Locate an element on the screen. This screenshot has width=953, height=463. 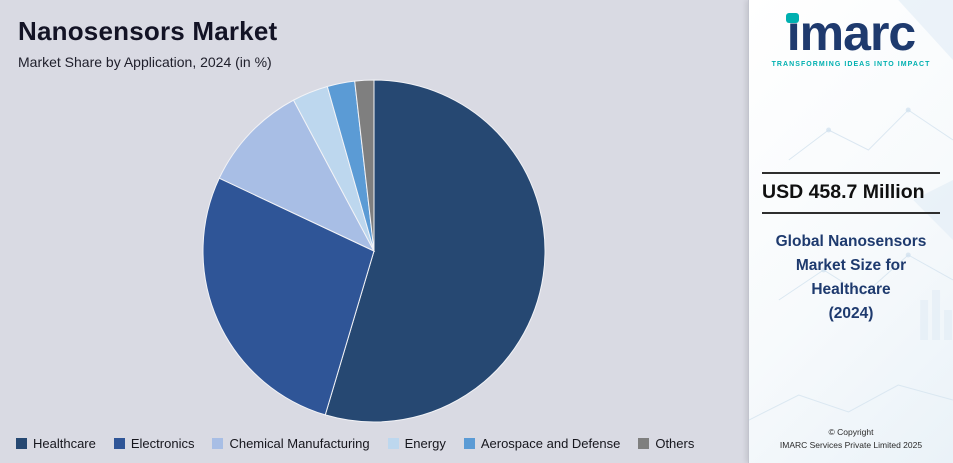
metric-label-line-1: Global Nanosensors is located at coordinates (851, 241).